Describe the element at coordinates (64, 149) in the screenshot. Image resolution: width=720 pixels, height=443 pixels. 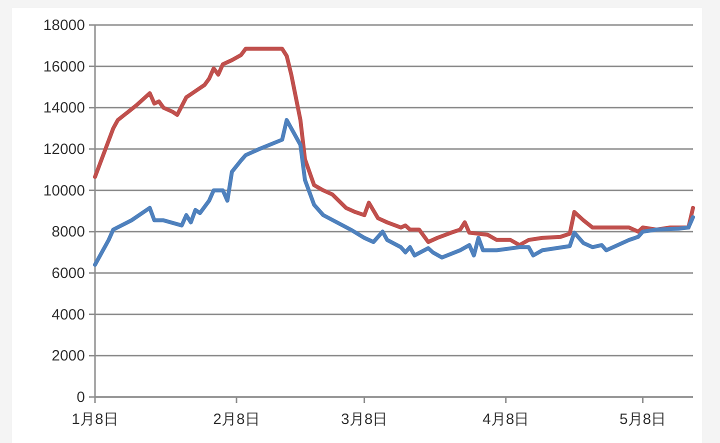
I see `y-tick-label: 12000` at that location.